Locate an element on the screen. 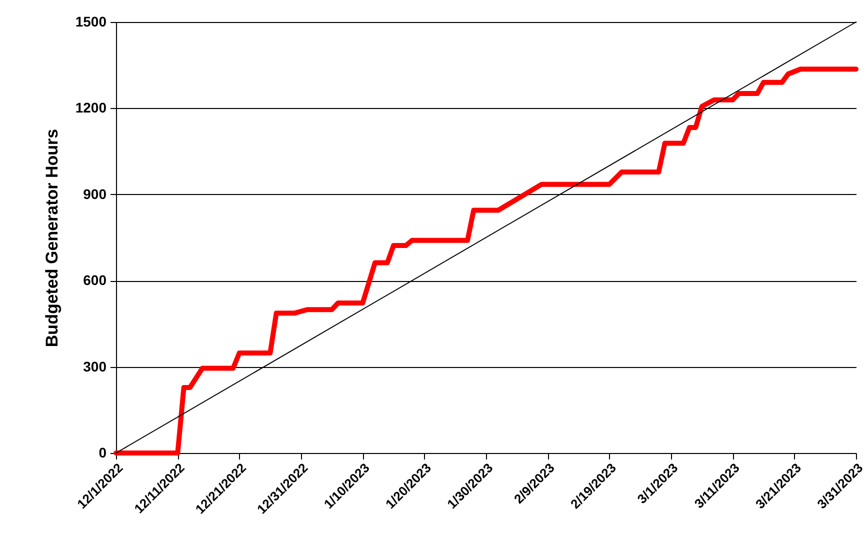  y-tick-label: 0 is located at coordinates (102, 452).